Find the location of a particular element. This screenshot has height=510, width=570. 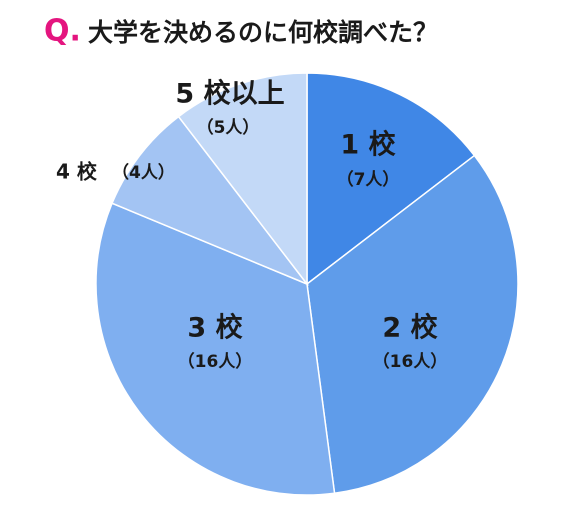

category-label: 1 校 is located at coordinates (367, 145).